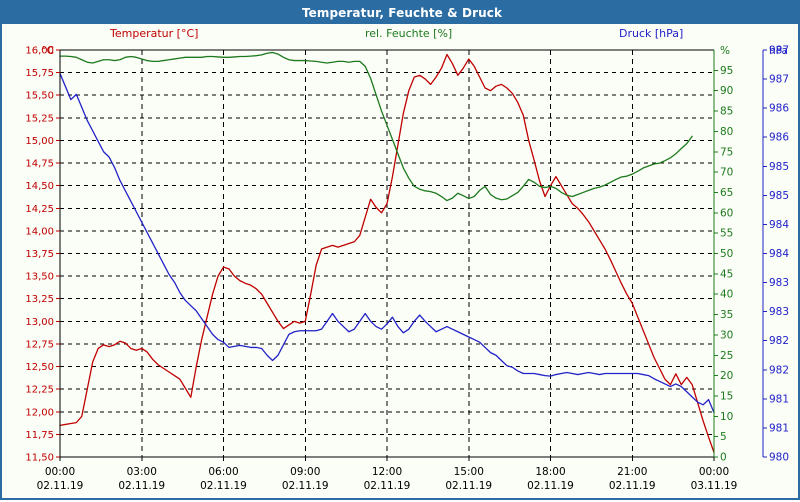 Image resolution: width=800 pixels, height=502 pixels. I want to click on tick-label-humidity: 55, so click(726, 234).